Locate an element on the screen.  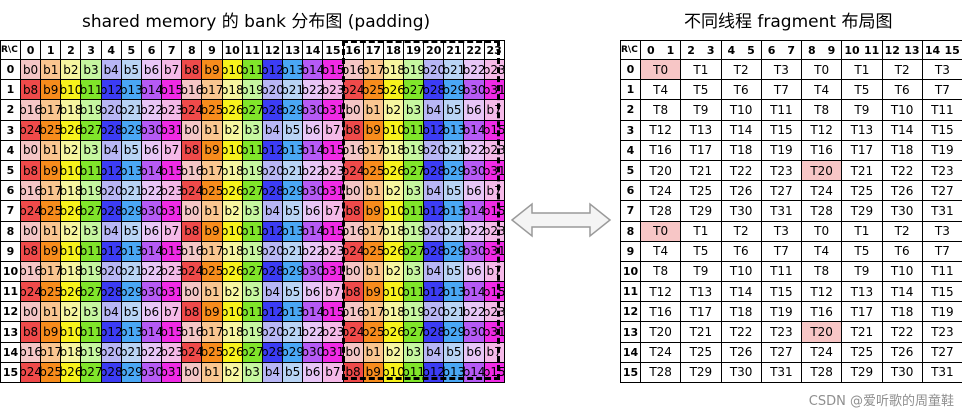
row-header: 12 is located at coordinates (631, 312).